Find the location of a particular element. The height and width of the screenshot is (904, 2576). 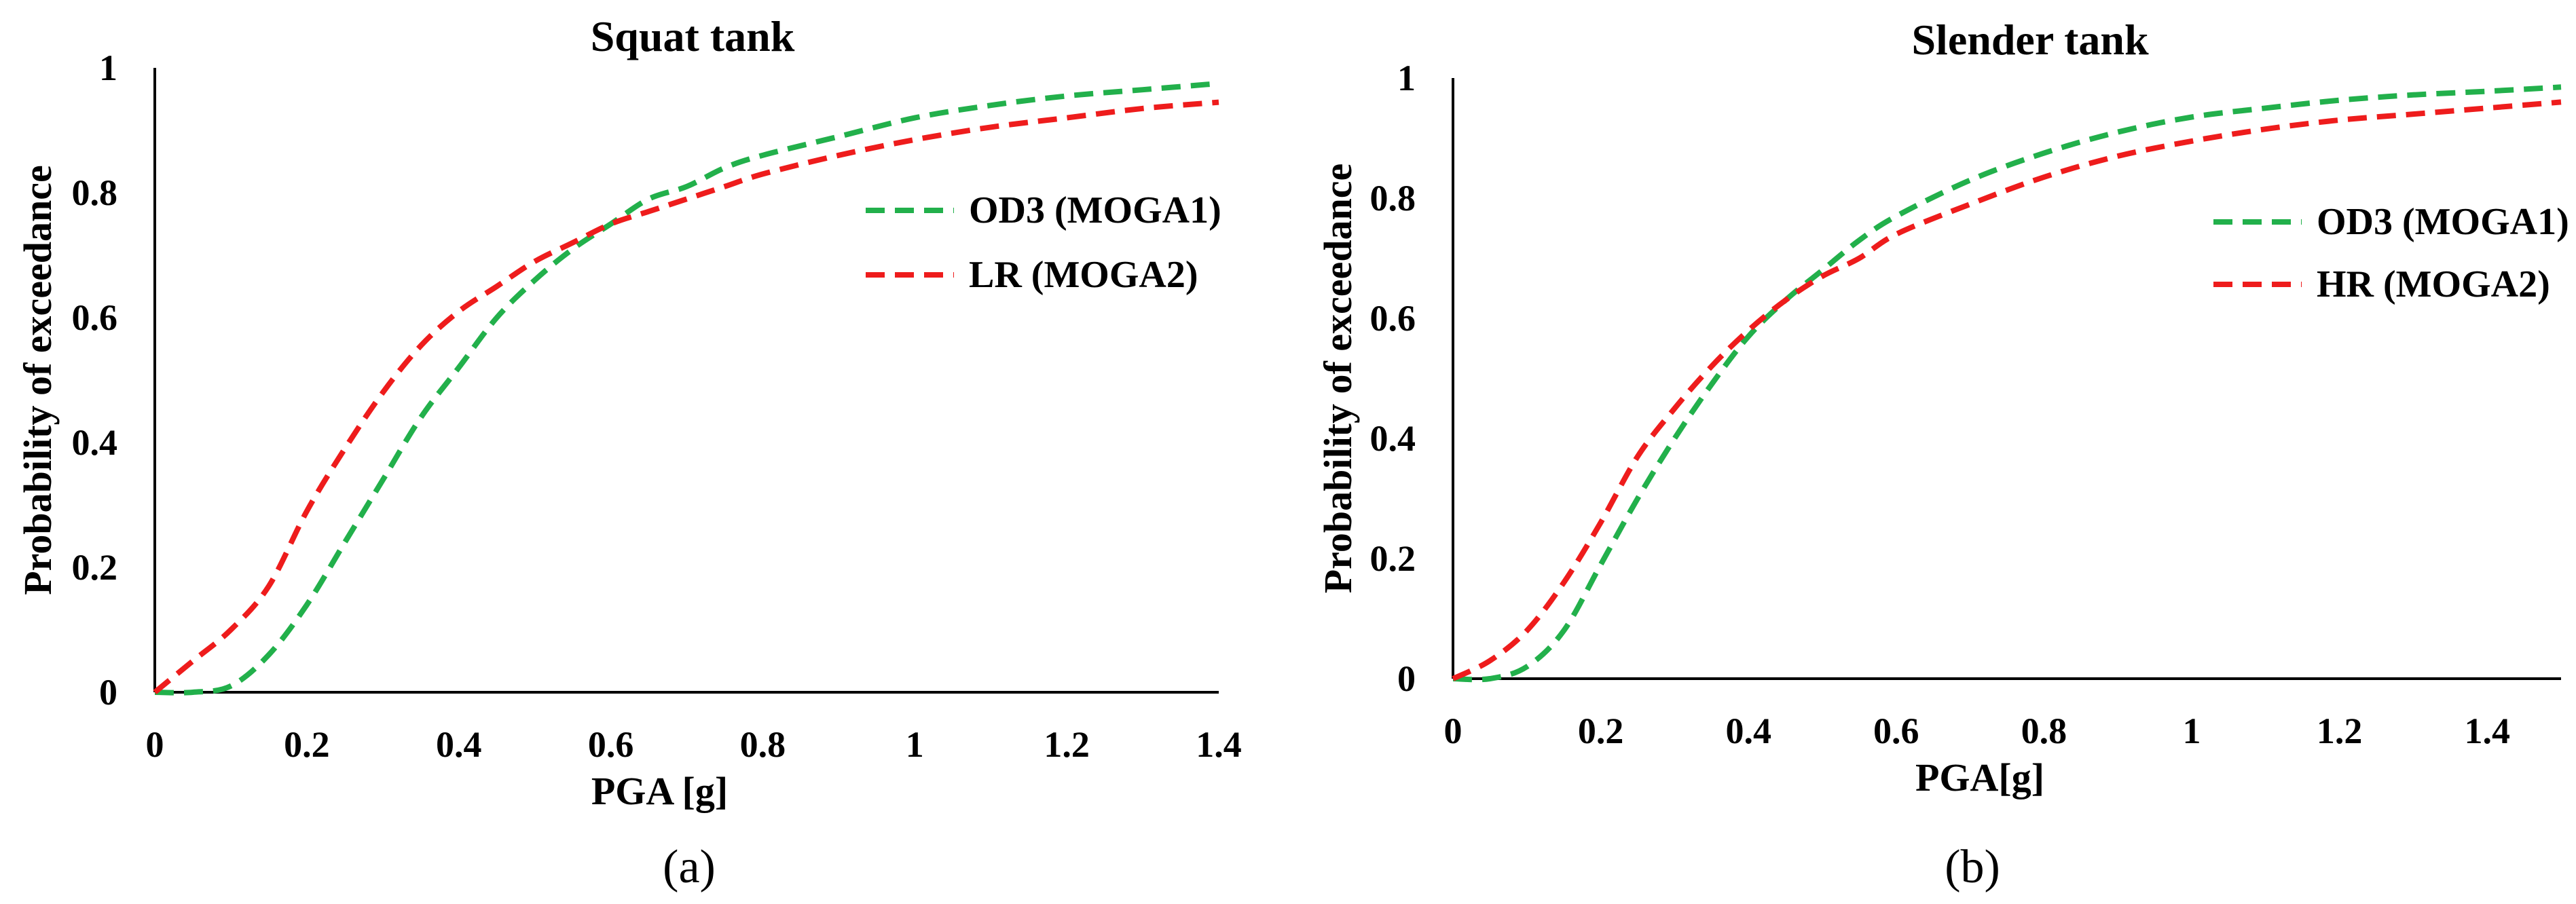

chart-title: Slender tank is located at coordinates (2030, 40).